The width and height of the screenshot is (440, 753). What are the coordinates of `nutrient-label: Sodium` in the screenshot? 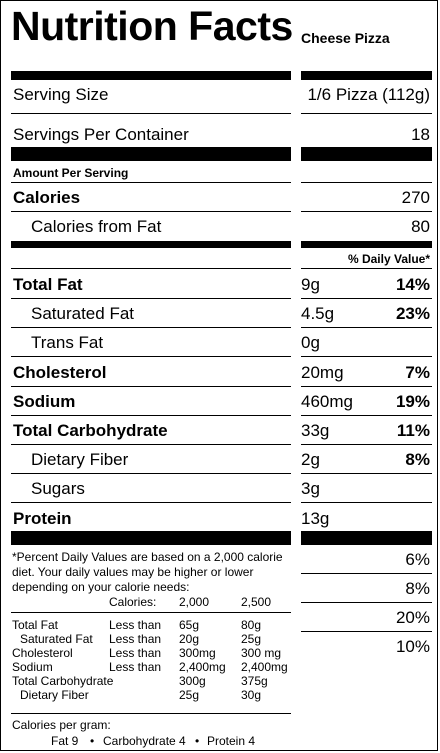 It's located at (44, 401).